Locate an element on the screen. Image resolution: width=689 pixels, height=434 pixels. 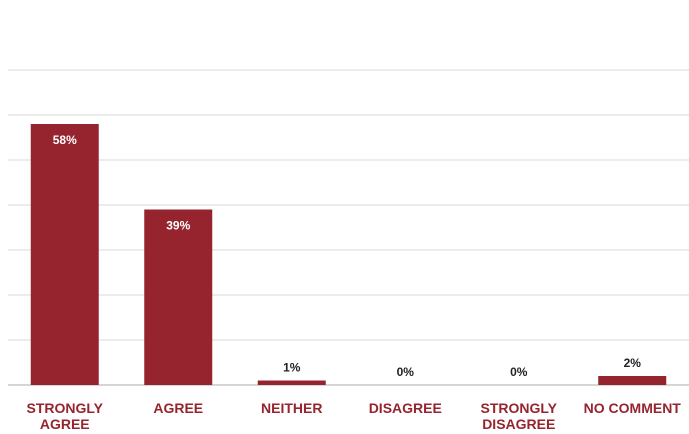
category-label-line: NO COMMENT is located at coordinates (633, 408).